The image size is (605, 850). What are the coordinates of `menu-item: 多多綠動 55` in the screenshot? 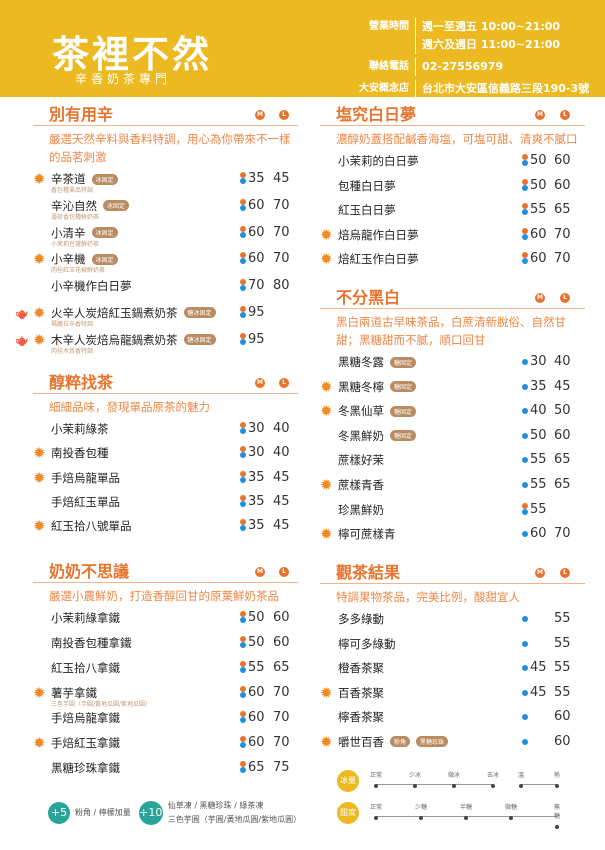 It's located at (452, 622).